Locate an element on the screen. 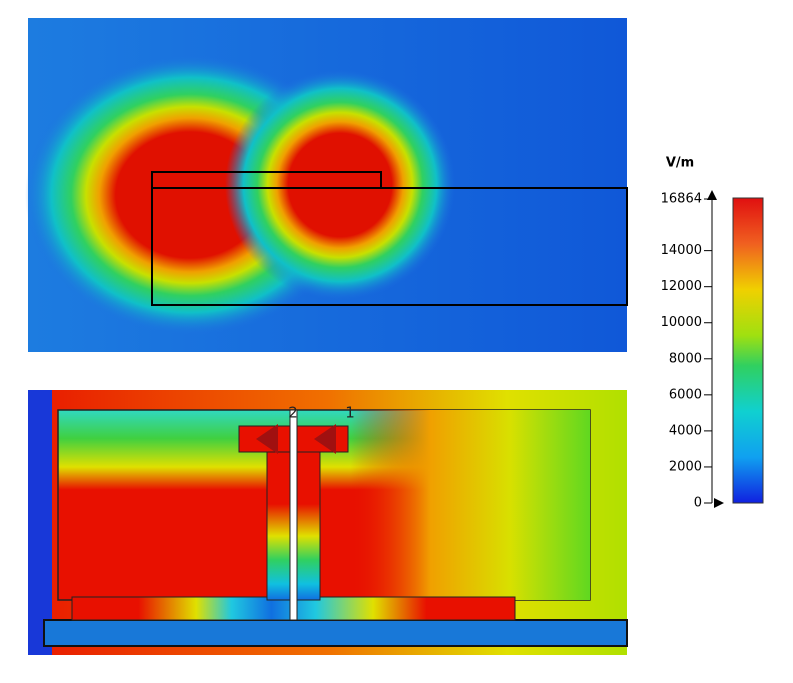 The width and height of the screenshot is (793, 683). patch is located at coordinates (264, 439).